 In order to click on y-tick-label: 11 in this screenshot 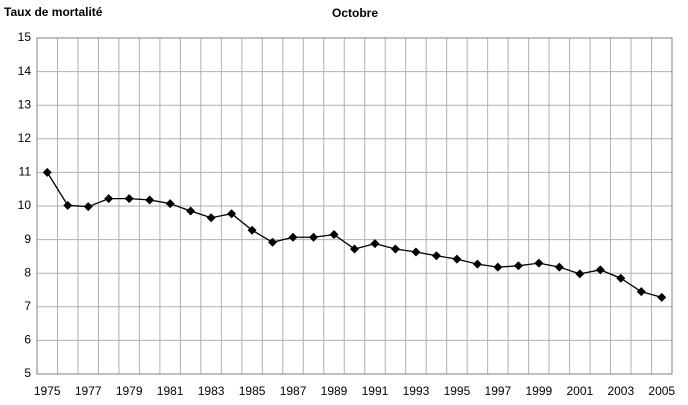, I will do `click(25, 172)`.